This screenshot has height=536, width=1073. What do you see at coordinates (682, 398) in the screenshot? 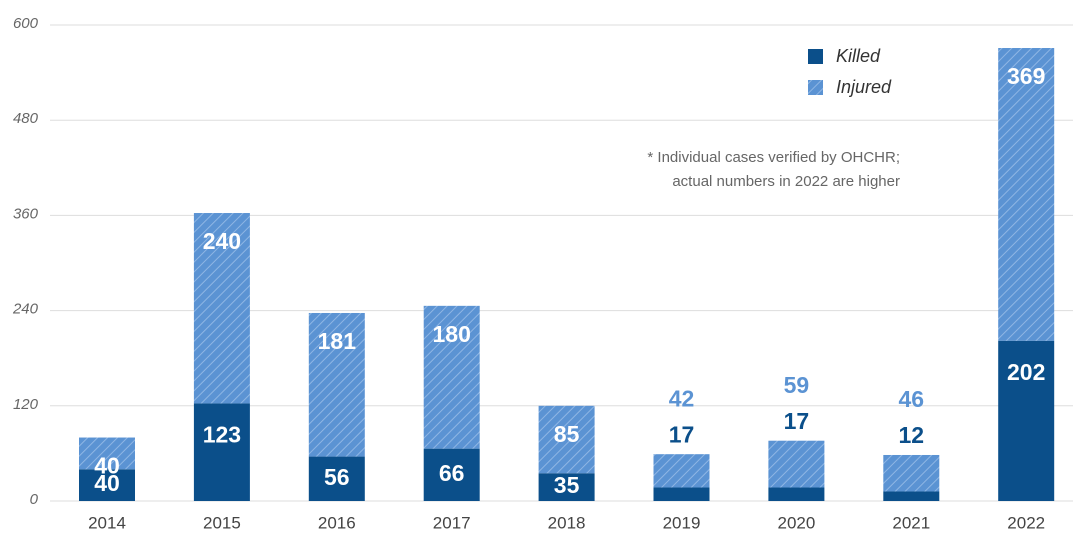
I see `data-label: 42` at bounding box center [682, 398].